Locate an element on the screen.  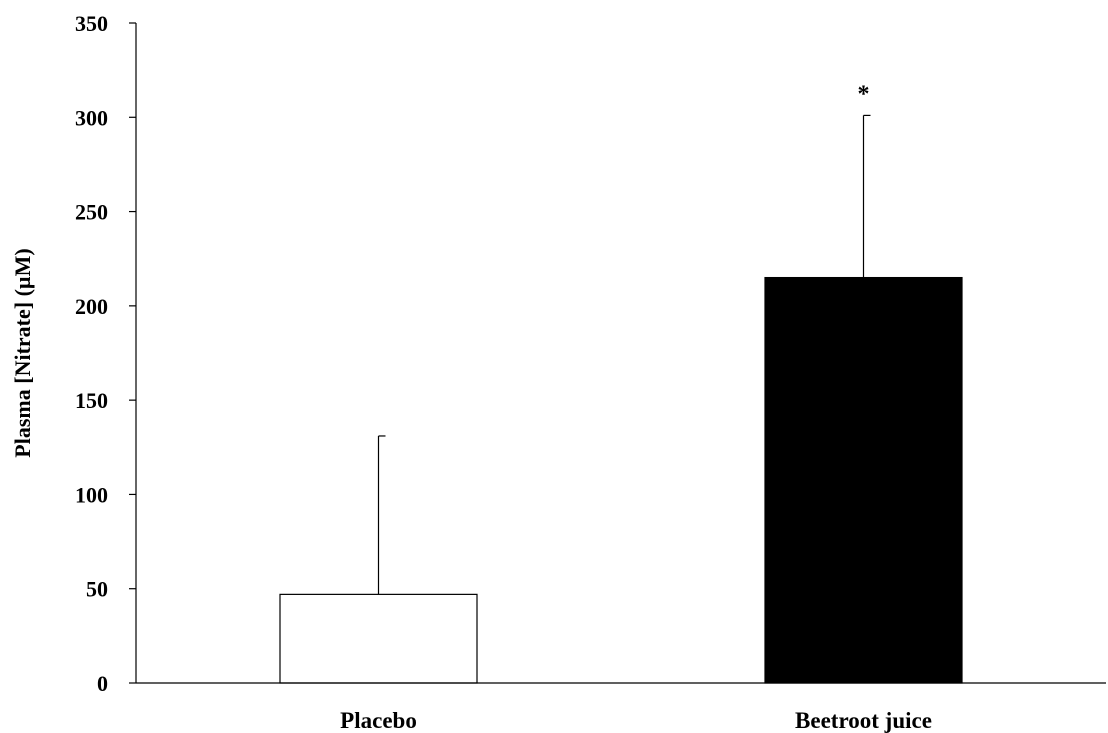
y-axis: 0 50 100 150 200 250 300 350 is located at coordinates (106, 353).